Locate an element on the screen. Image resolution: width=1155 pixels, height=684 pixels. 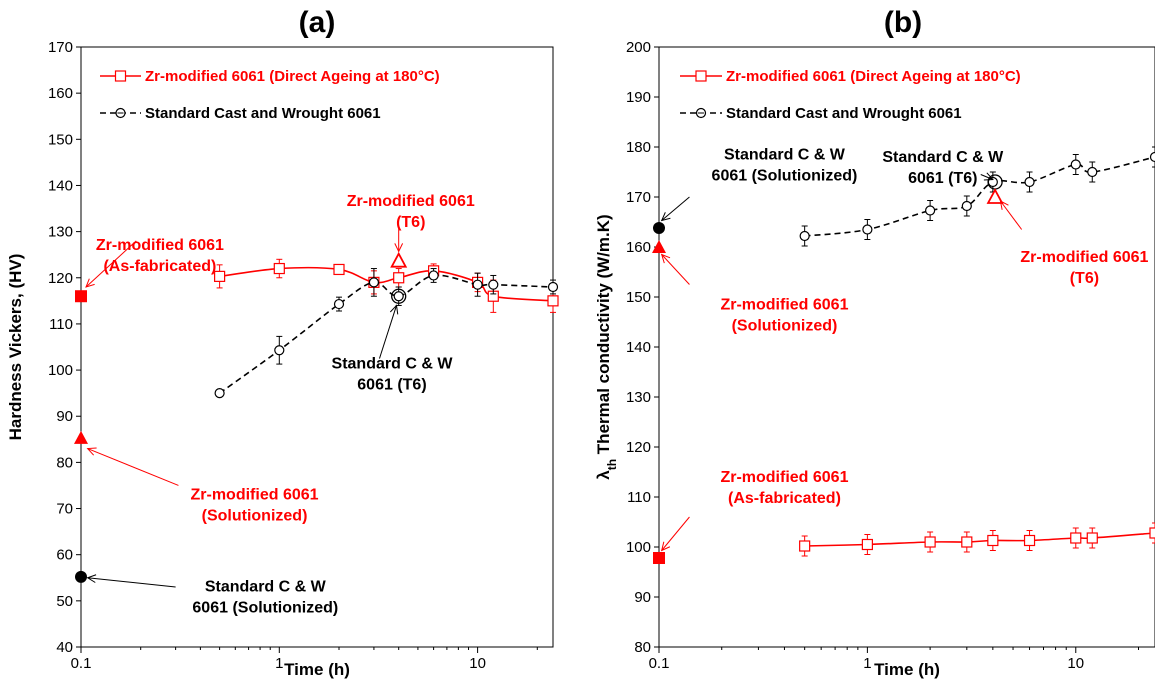
y-tick-label: 100 is located at coordinates (638, 547).